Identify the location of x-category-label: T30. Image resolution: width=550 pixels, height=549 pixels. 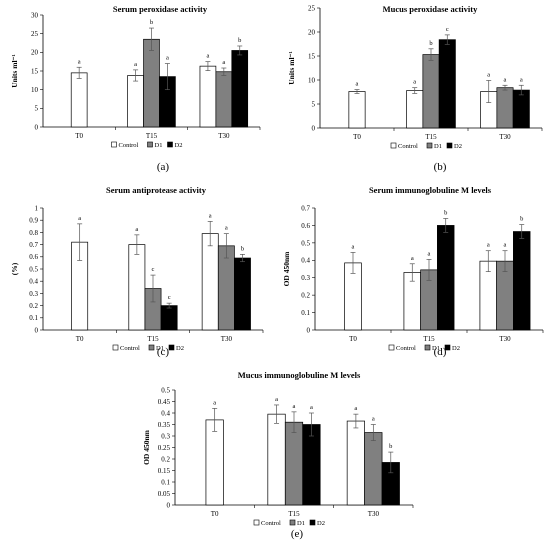
(505, 137).